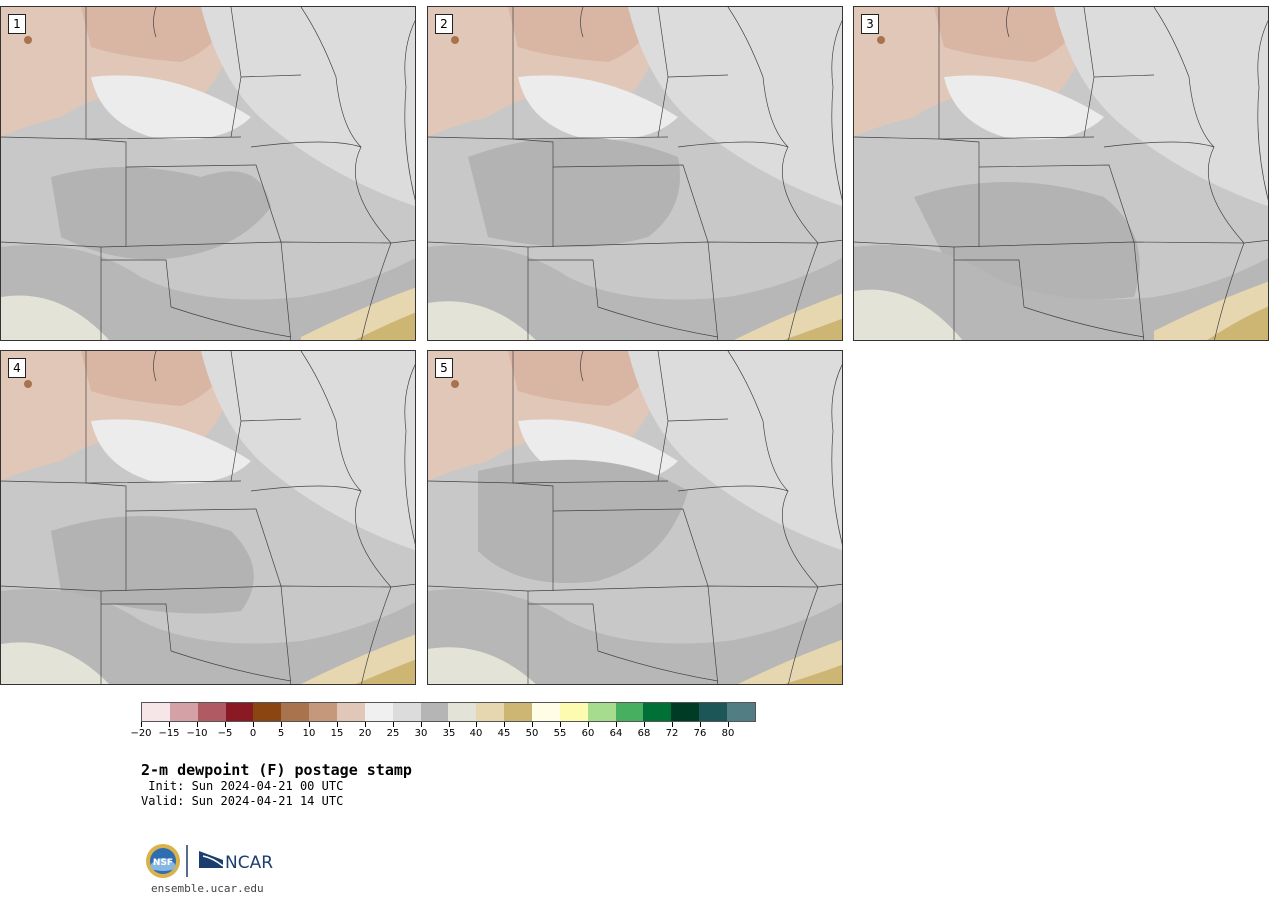 Image resolution: width=1280 pixels, height=901 pixels. I want to click on colorbar-tick-label: −10, so click(197, 733).